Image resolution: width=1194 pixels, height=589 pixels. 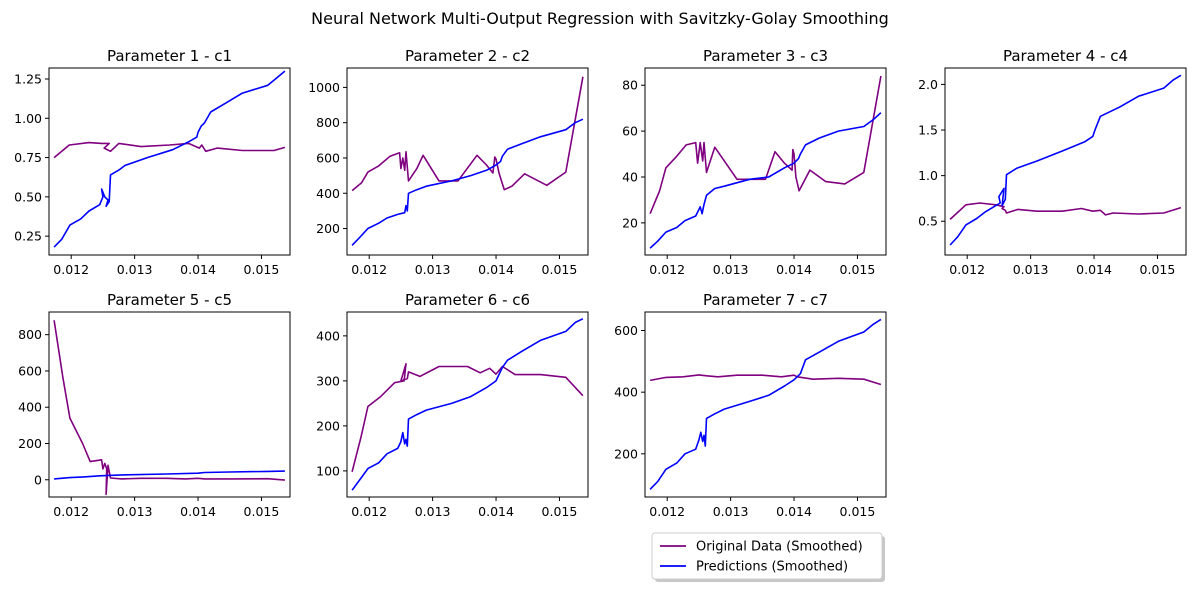 I want to click on y-tick-label: 1.25, so click(x=28, y=79).